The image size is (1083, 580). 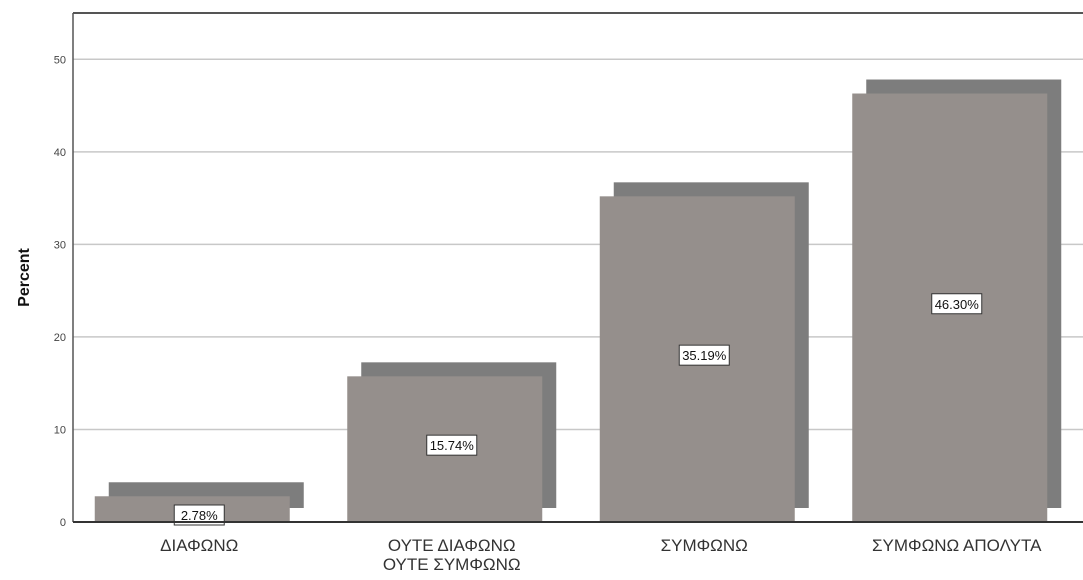 I want to click on x-tick-label: ΟΥΤΕ ΔΙΑΦΩΝΩ, so click(x=452, y=545).